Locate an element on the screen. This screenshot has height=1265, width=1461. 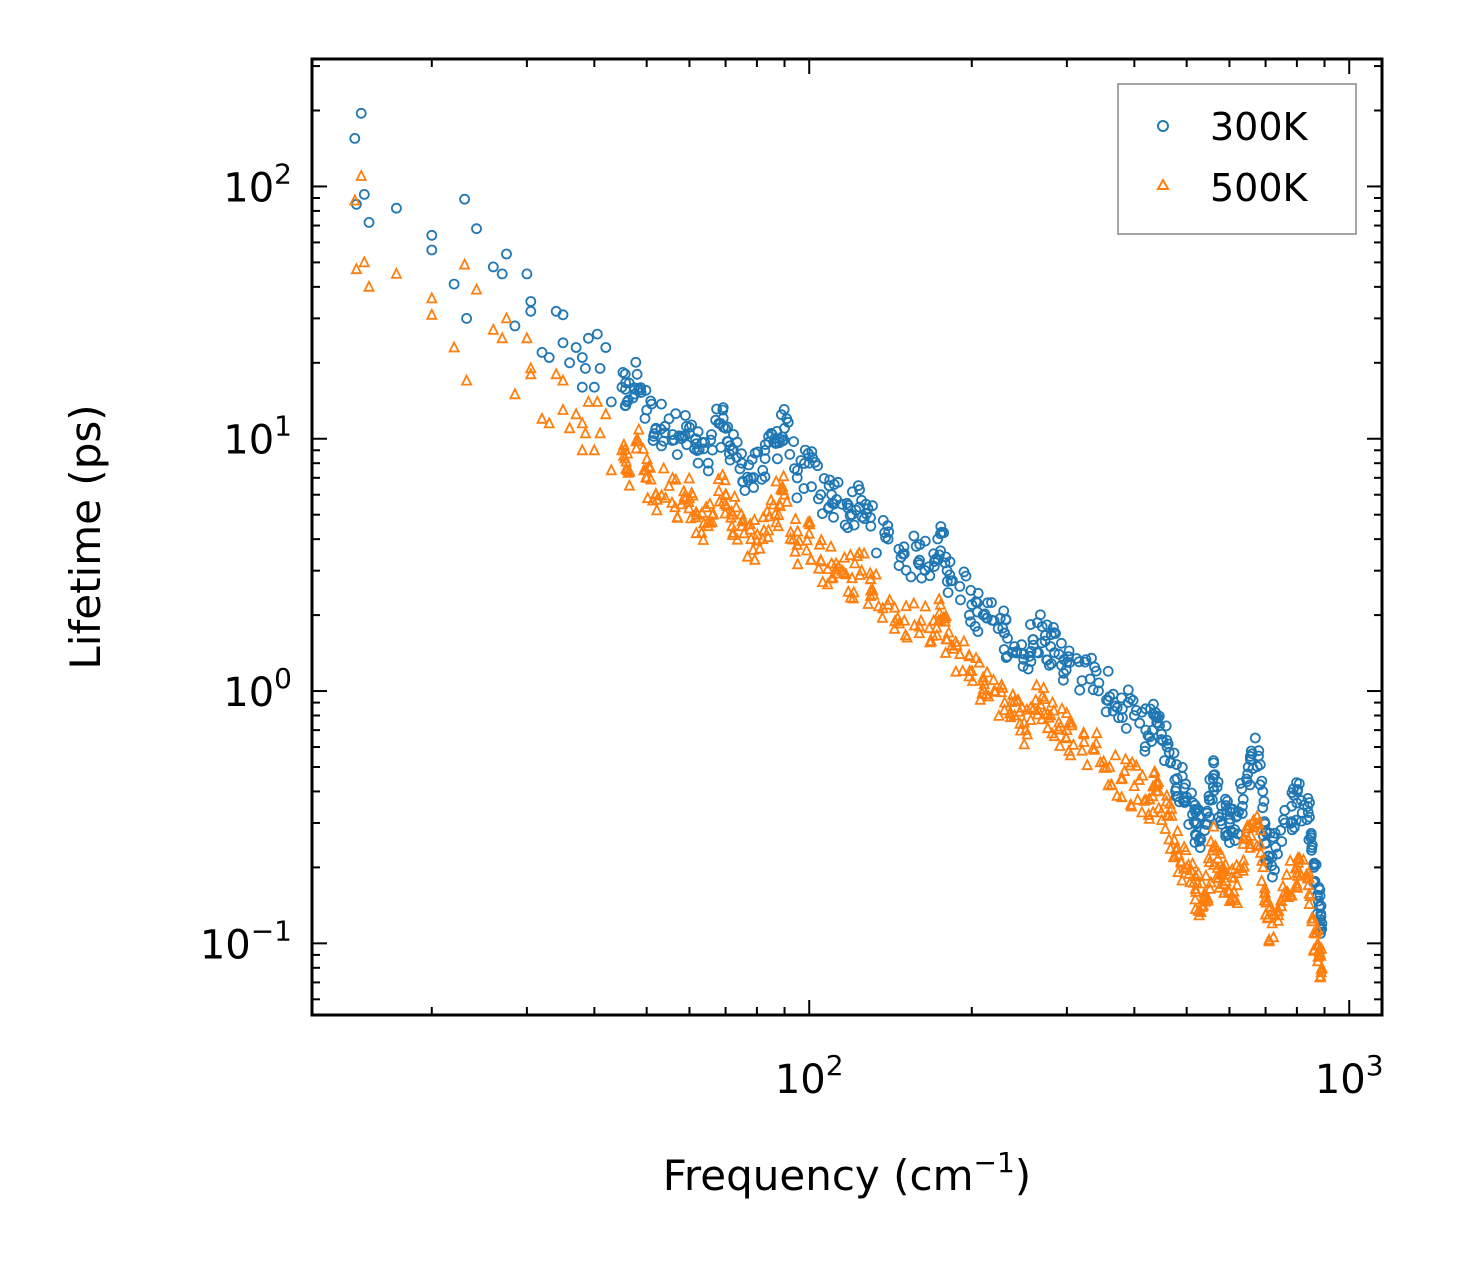
y-tick-label-exp: 2 is located at coordinates (283, 173).